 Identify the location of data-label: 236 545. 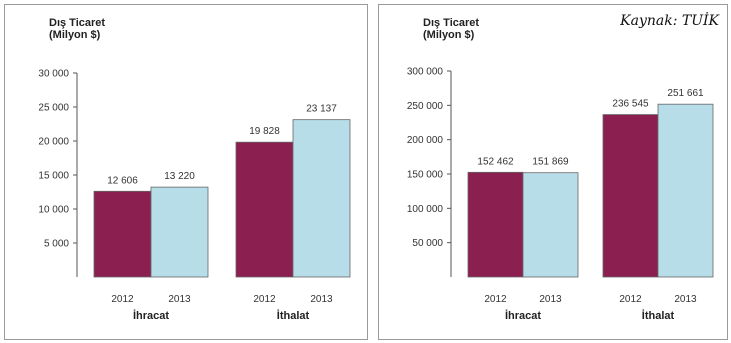
(630, 104).